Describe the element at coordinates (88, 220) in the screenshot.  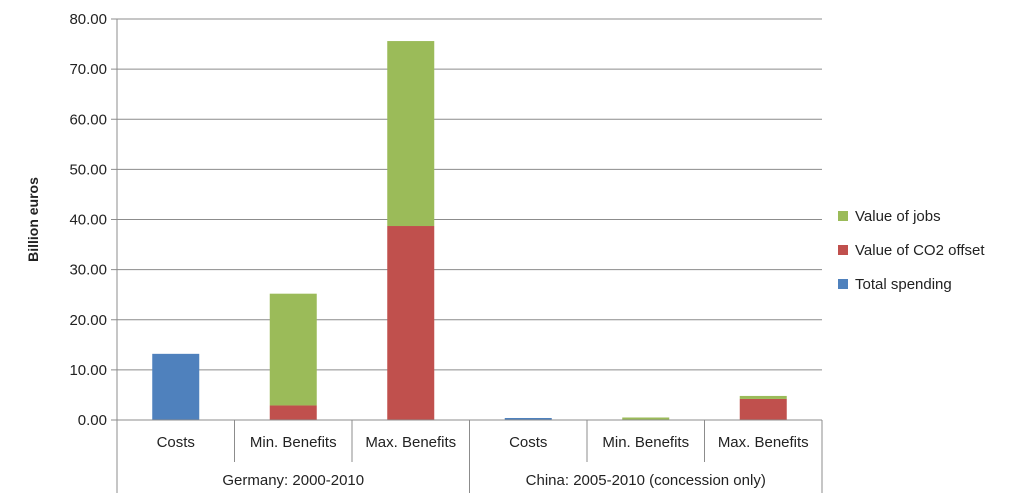
I see `y-tick-label: 40.00` at that location.